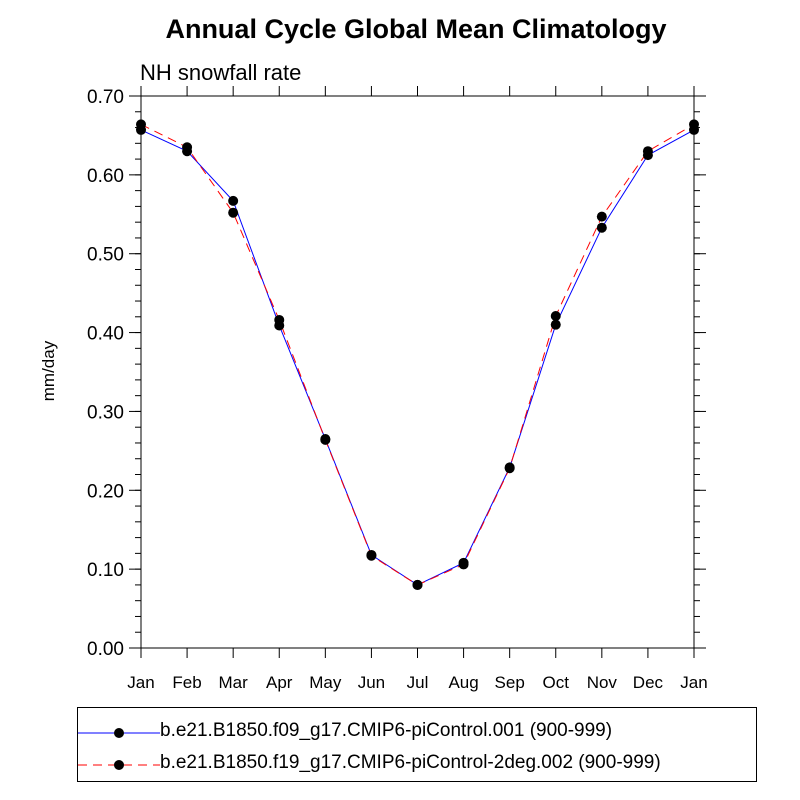 This screenshot has height=800, width=800. What do you see at coordinates (279, 682) in the screenshot?
I see `x-tick-label: Apr` at bounding box center [279, 682].